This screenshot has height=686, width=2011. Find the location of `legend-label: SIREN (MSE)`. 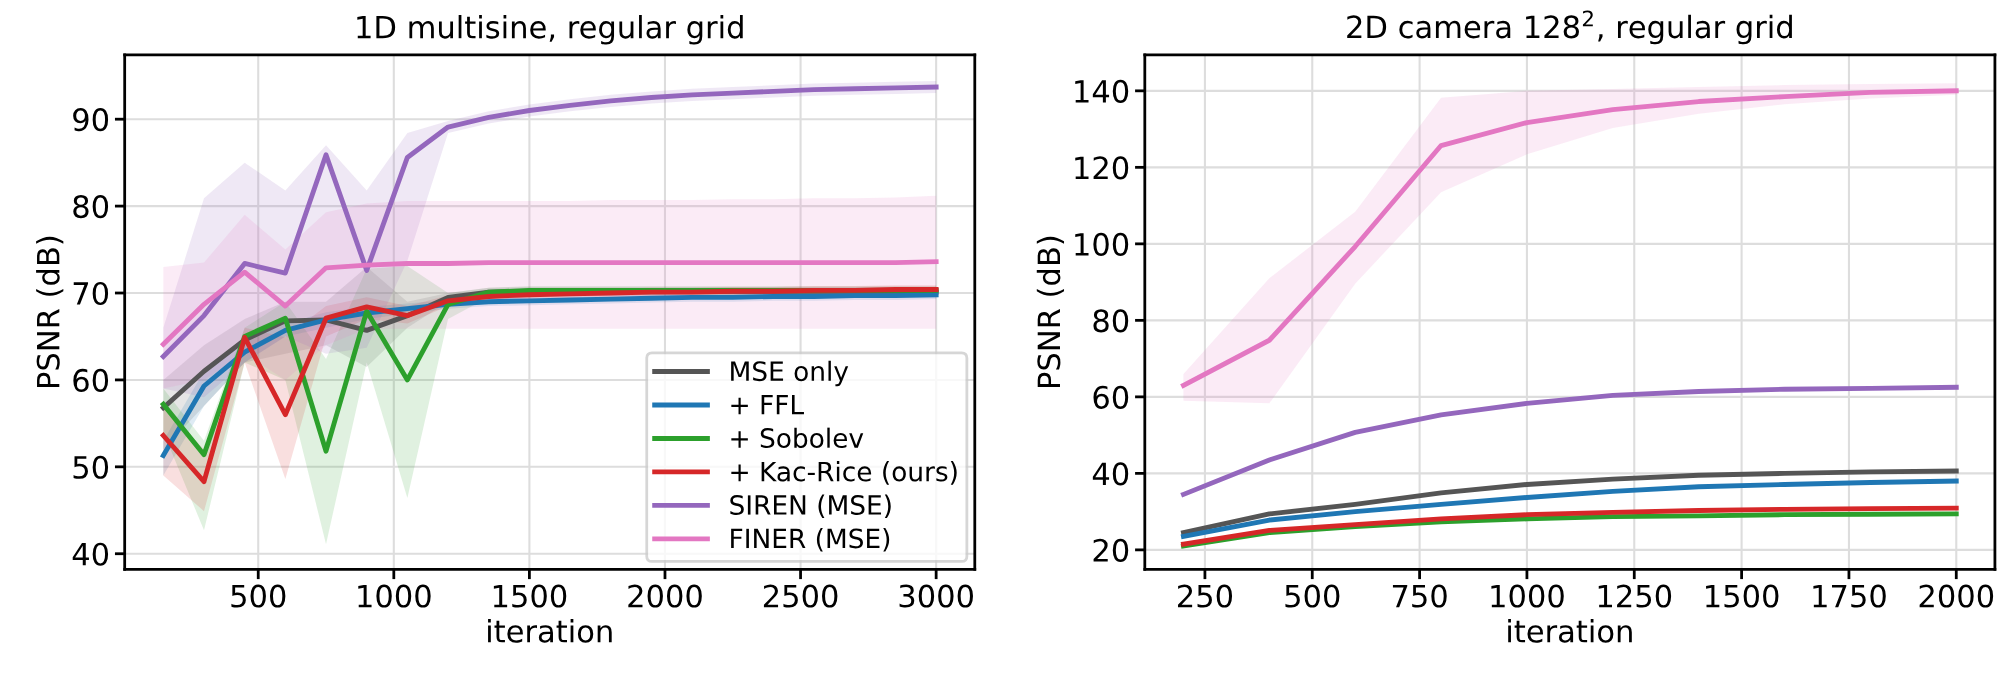

legend-label: SIREN (MSE) is located at coordinates (810, 506).